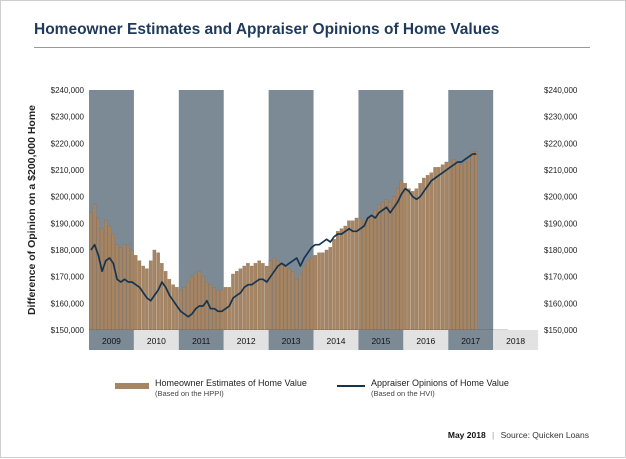 The height and width of the screenshot is (459, 626). What do you see at coordinates (561, 117) in the screenshot?
I see `y-tick-right-8: $230,000` at bounding box center [561, 117].